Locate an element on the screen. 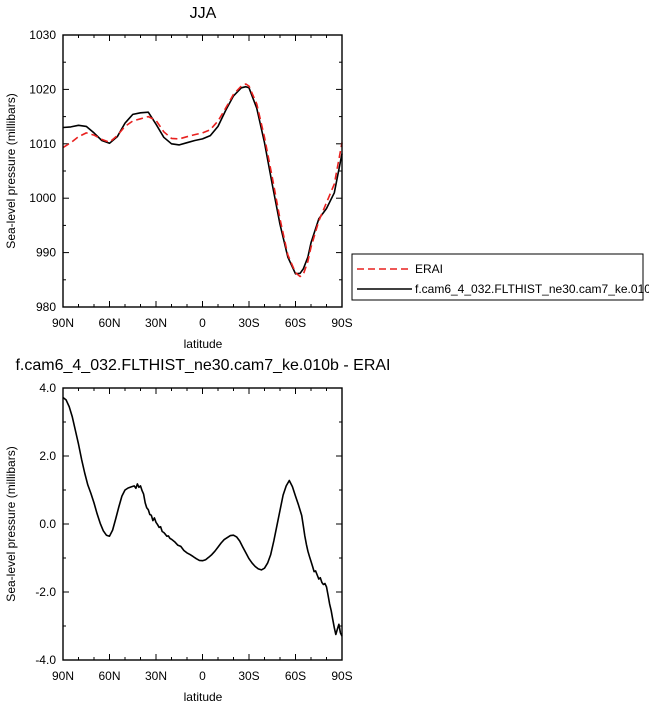 The height and width of the screenshot is (709, 649). bottom-y-tick-label: 2.0 is located at coordinates (47, 456).